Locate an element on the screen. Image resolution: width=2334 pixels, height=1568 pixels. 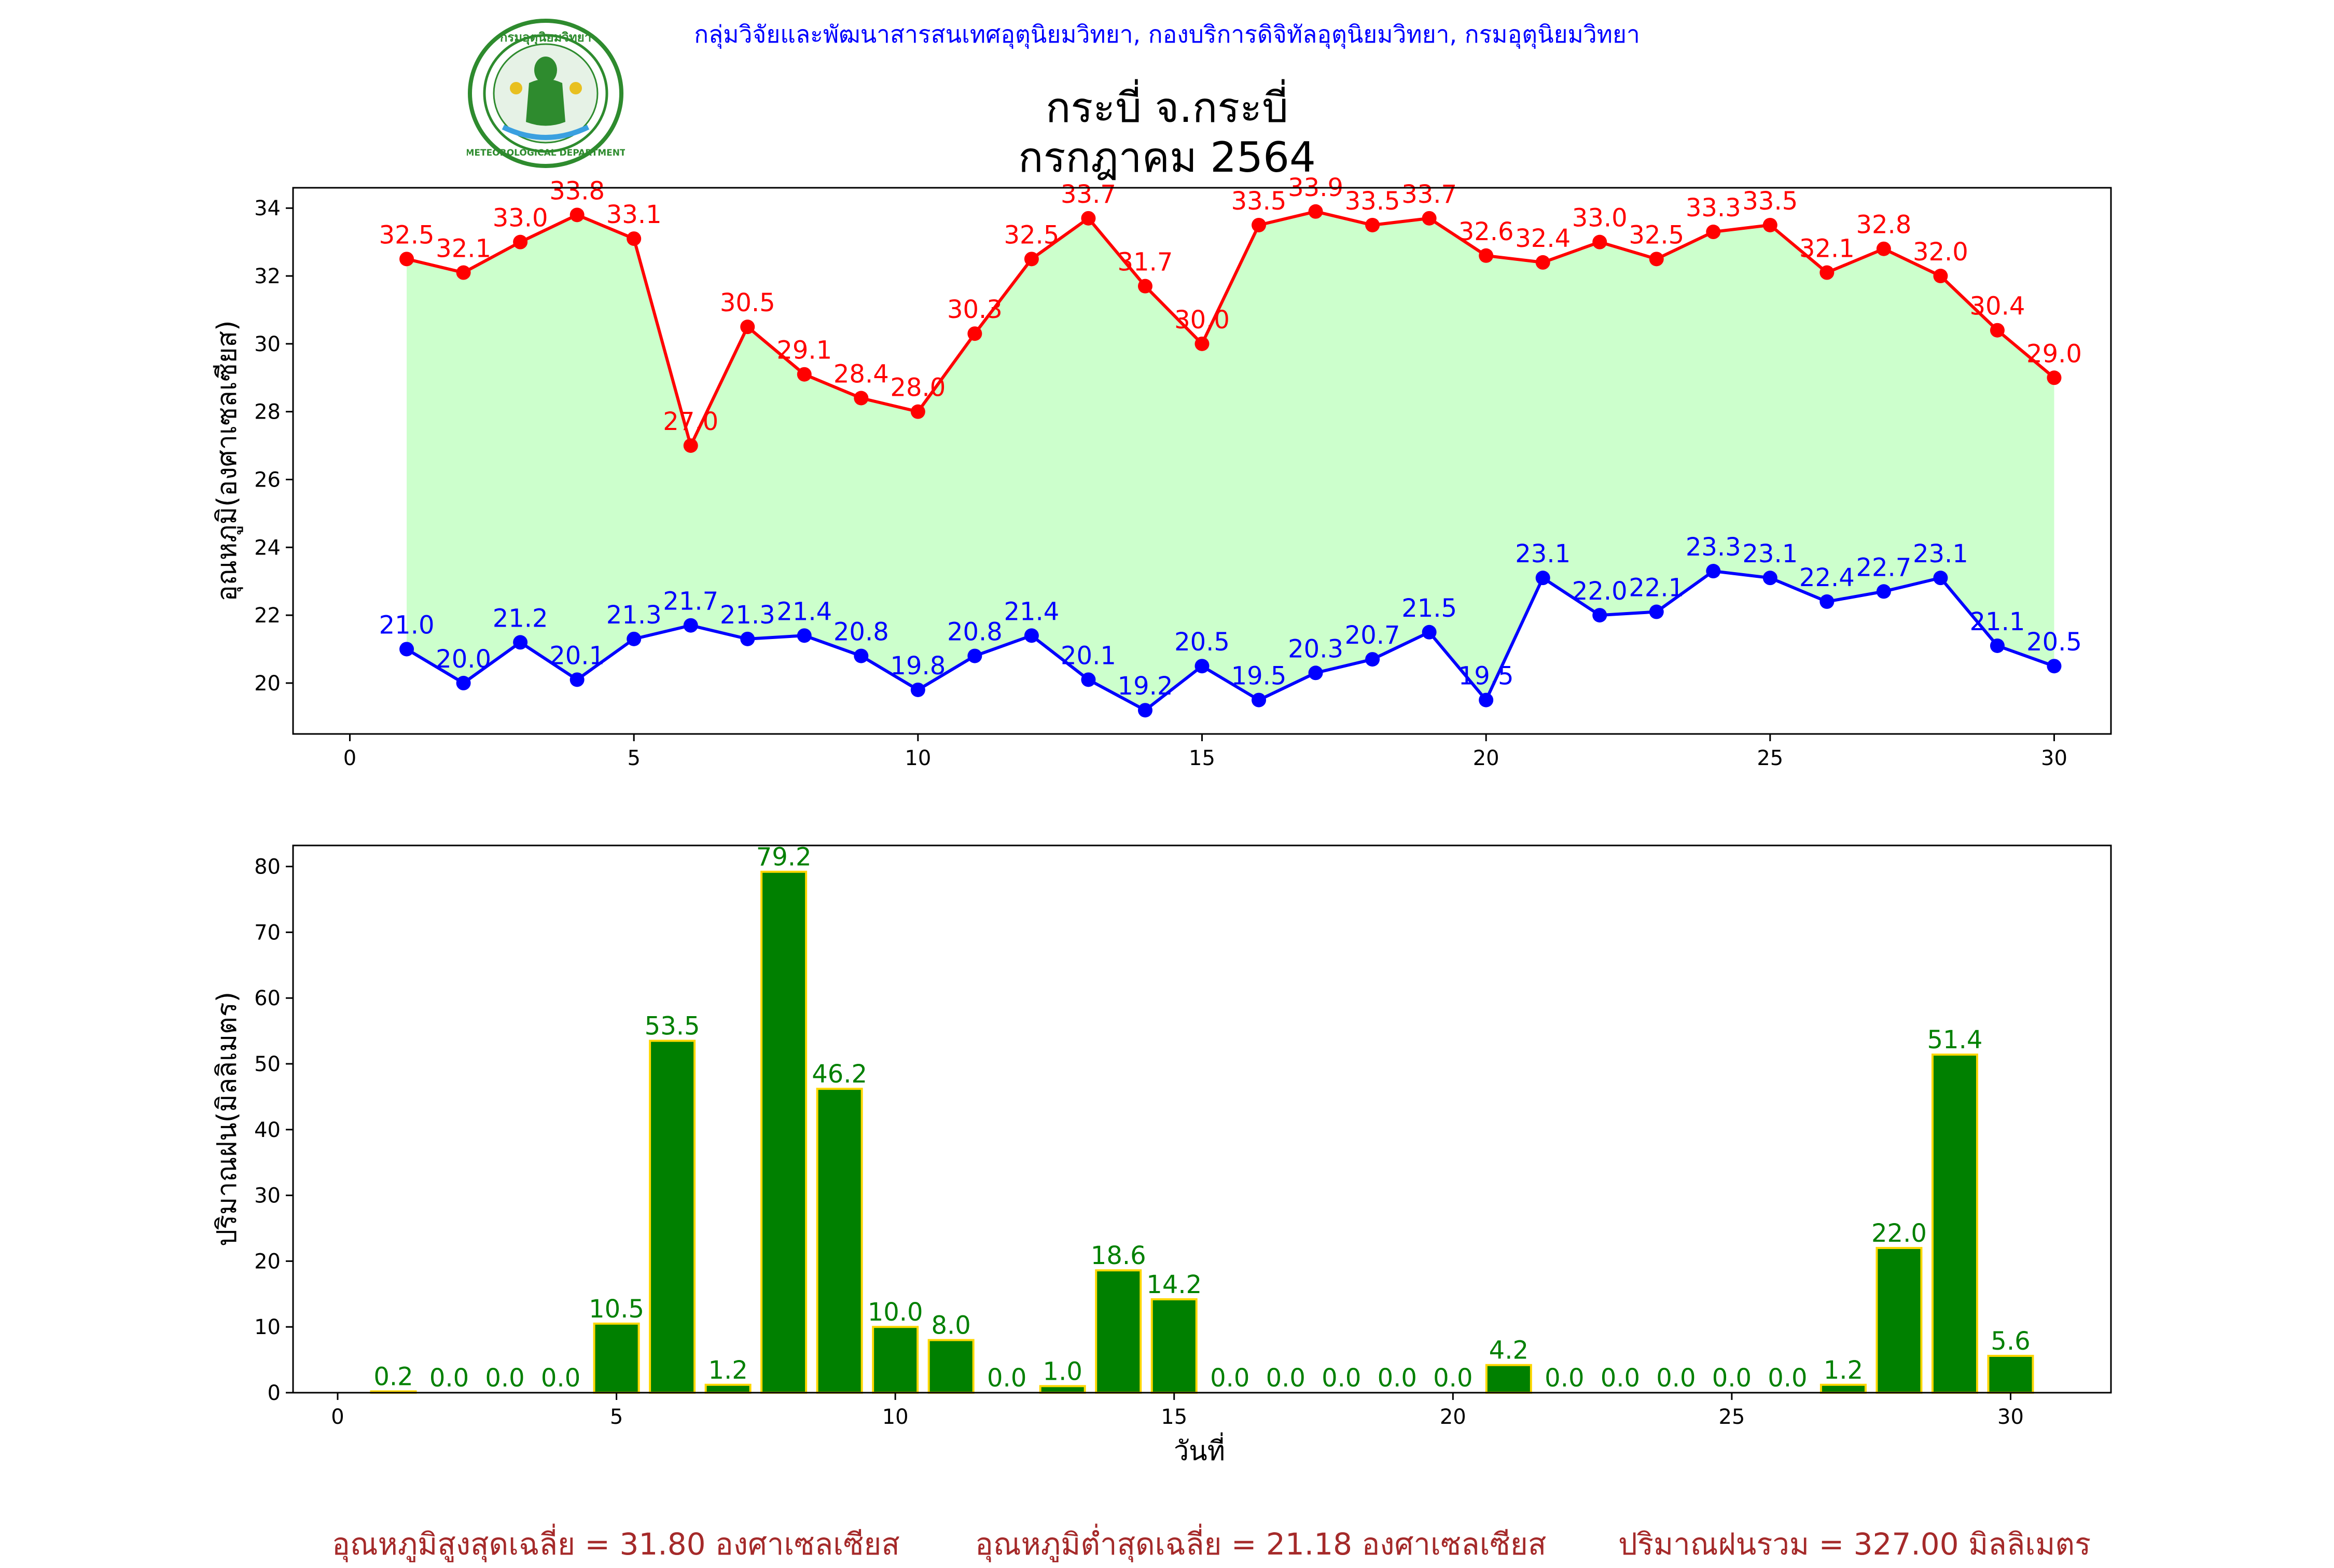
rainfall-bar-label: 51.4 is located at coordinates (1955, 1039).